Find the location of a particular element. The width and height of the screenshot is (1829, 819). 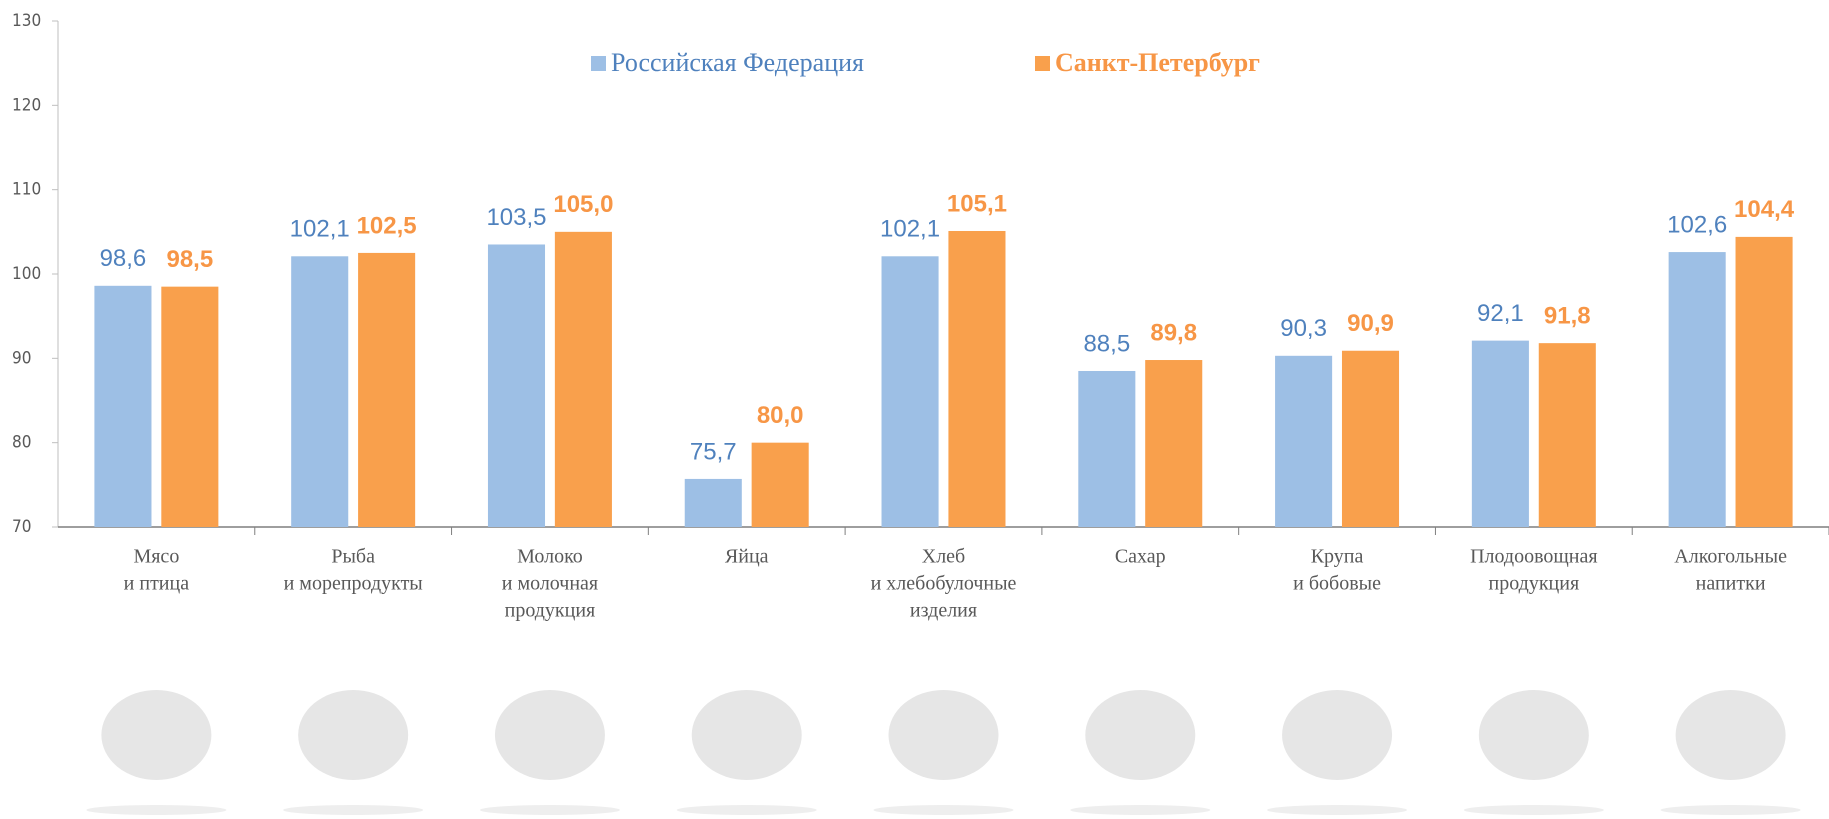

x-tick-label: изделия is located at coordinates (943, 611).